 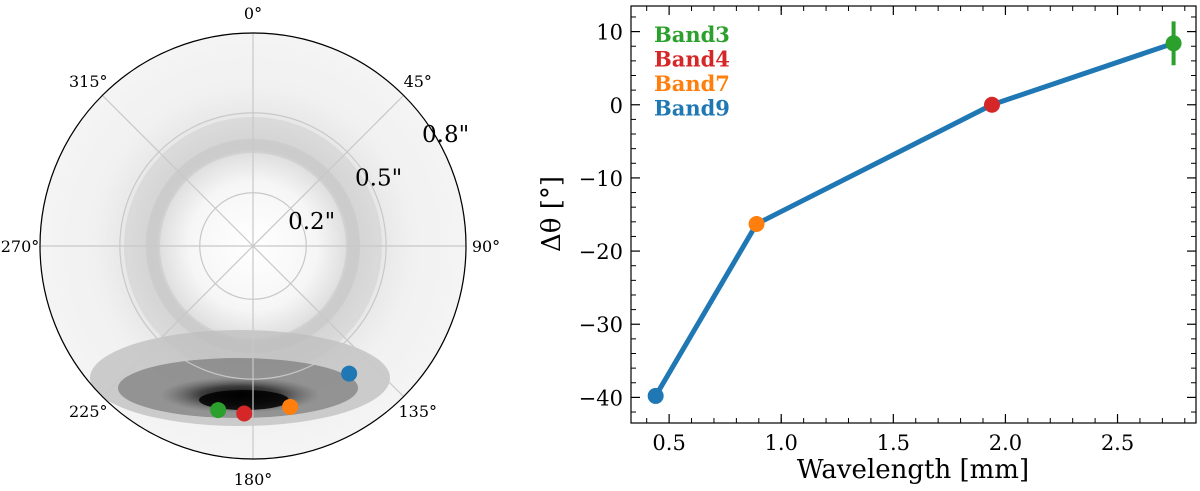 What do you see at coordinates (655, 395) in the screenshot?
I see `data-point-band9` at bounding box center [655, 395].